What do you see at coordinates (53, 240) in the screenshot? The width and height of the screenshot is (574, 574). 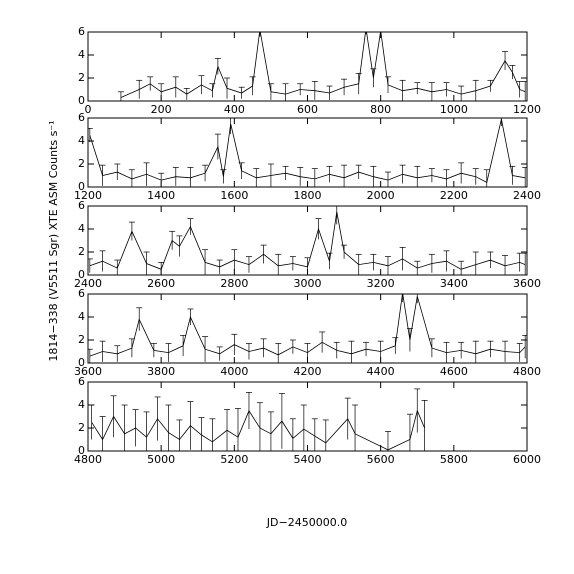 I see `y-axis-label: 1814−338 (V5511 Sgr) XTE ASM Counts s⁻¹` at bounding box center [53, 240].